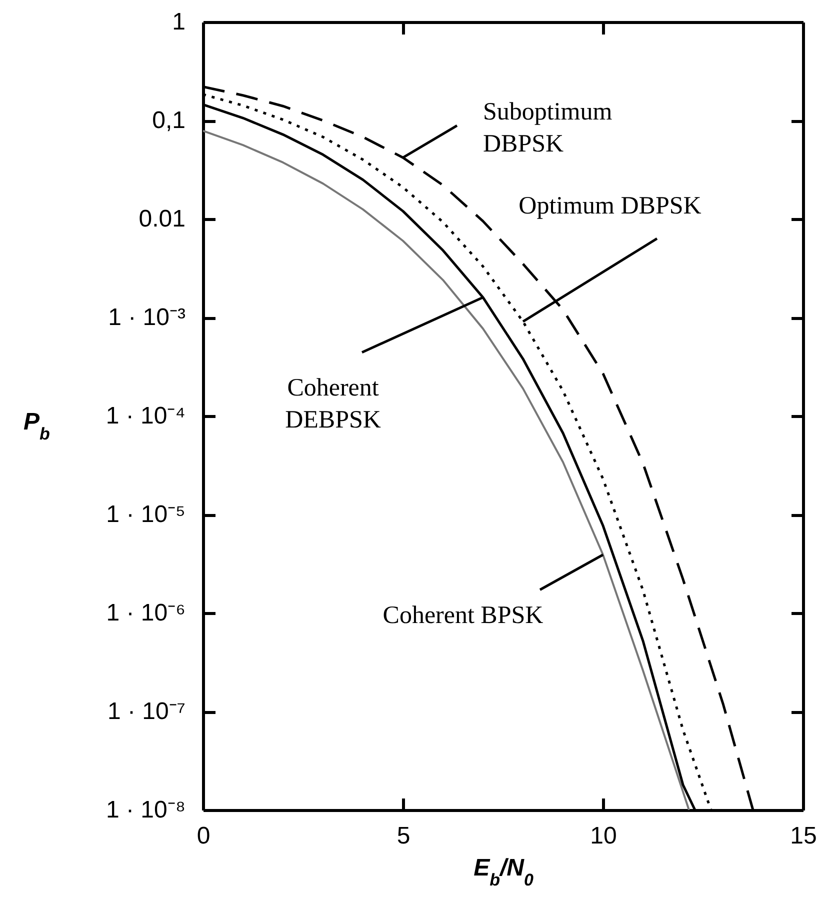  I want to click on x-tick-label: 15, so click(803, 836).